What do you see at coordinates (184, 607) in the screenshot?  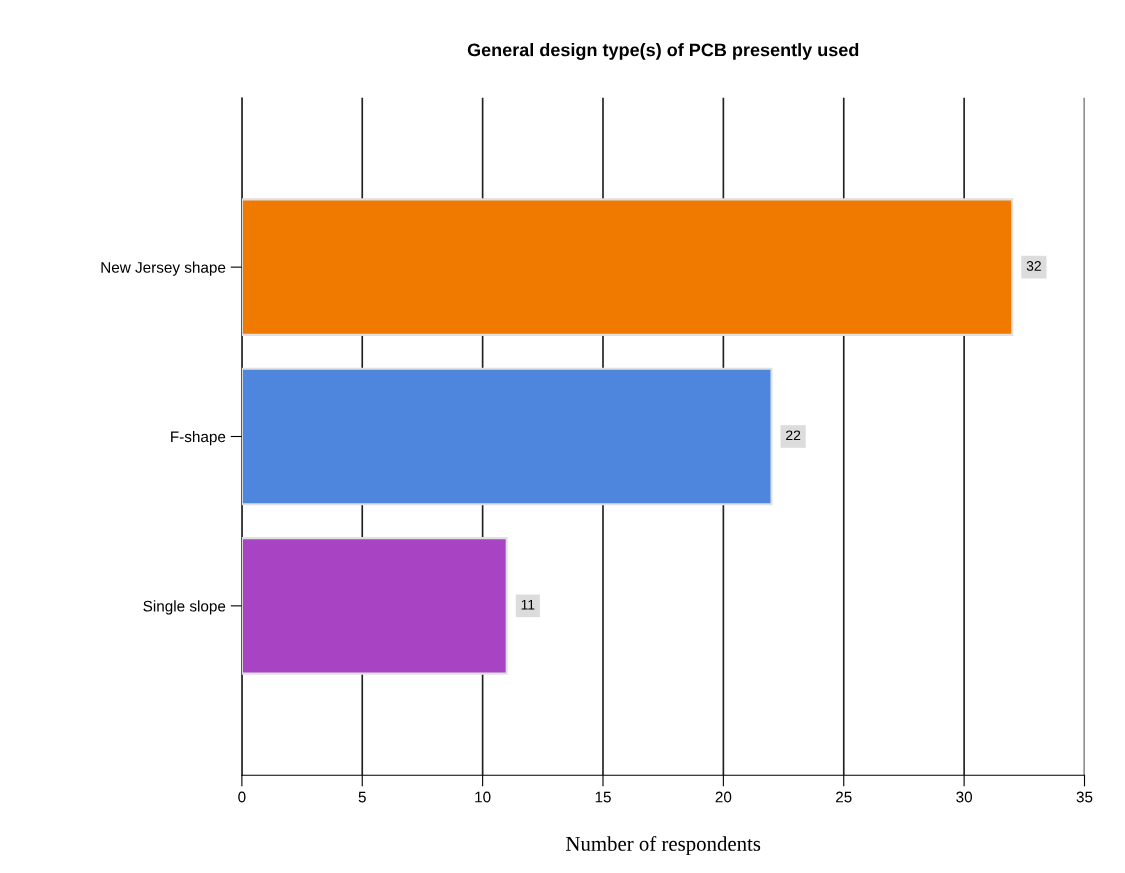 I see `y-tick-label: Single slope` at bounding box center [184, 607].